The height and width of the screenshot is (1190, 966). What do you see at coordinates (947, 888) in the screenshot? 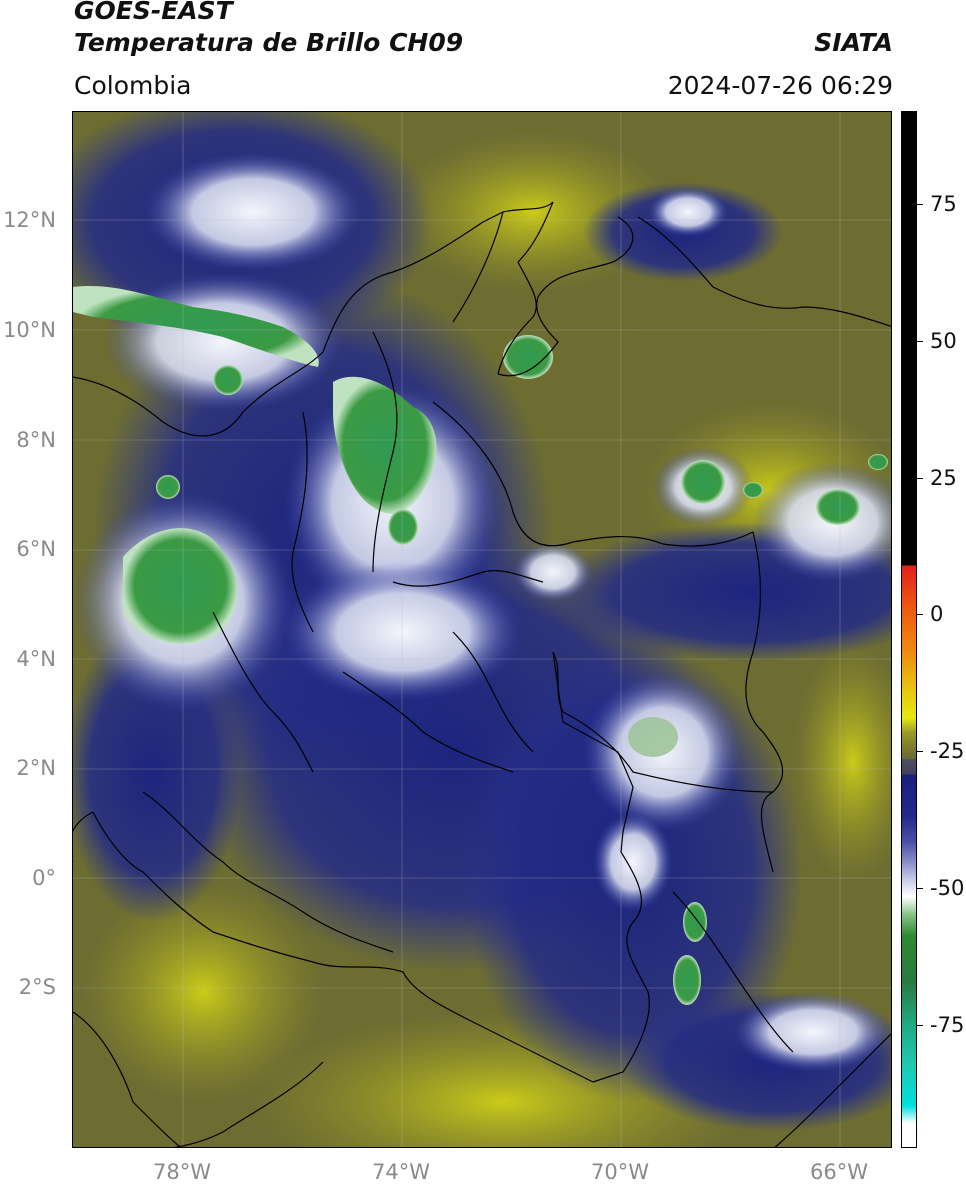
I see `colorbar-label-minus-50: -50` at bounding box center [947, 888].